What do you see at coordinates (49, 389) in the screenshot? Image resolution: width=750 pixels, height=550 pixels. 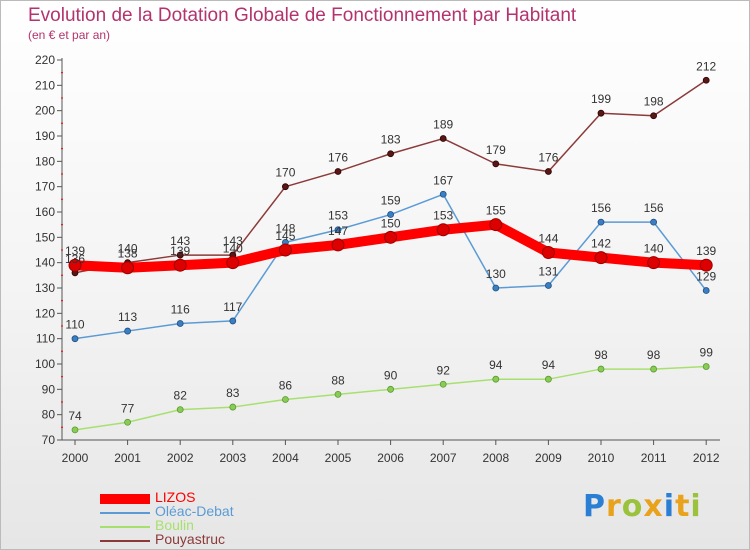 I see `y-tick-label: 90` at bounding box center [49, 389].